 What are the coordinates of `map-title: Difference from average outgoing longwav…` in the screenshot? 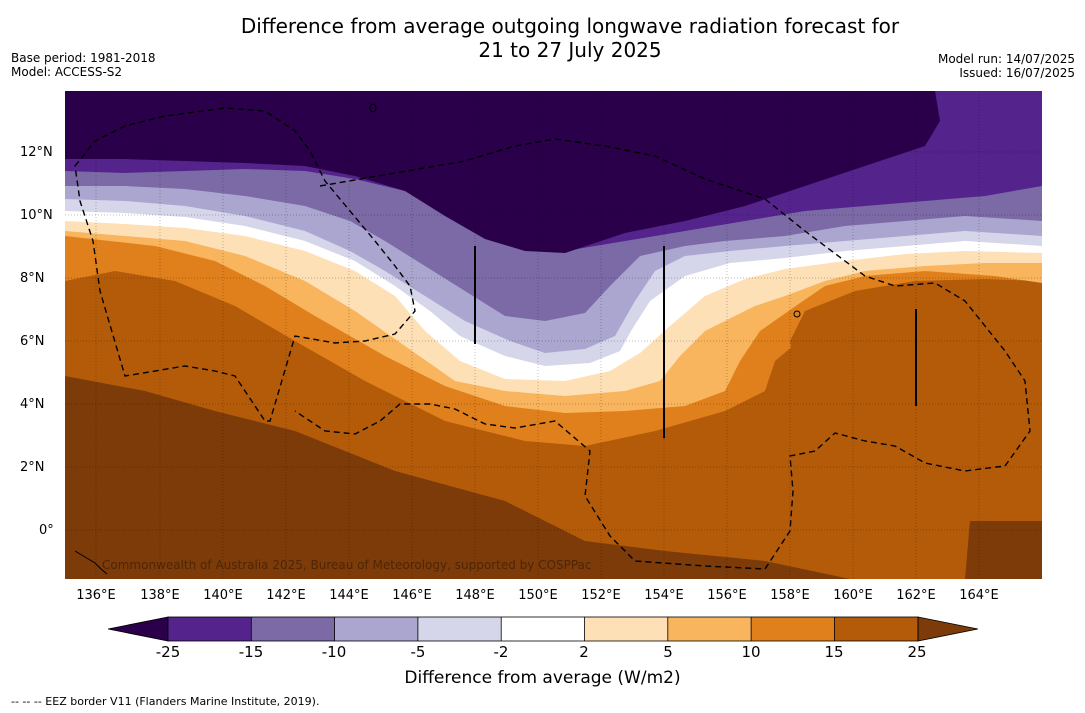 It's located at (542, 38).